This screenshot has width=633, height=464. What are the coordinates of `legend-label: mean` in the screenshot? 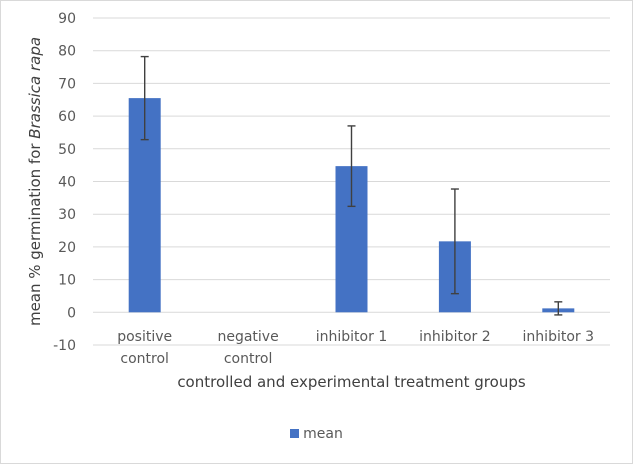 It's located at (323, 434).